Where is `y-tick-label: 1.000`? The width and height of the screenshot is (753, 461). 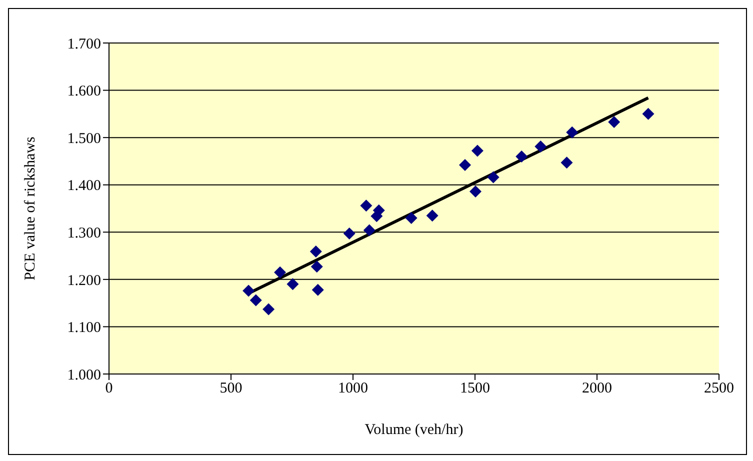 y-tick-label: 1.000 is located at coordinates (84, 375).